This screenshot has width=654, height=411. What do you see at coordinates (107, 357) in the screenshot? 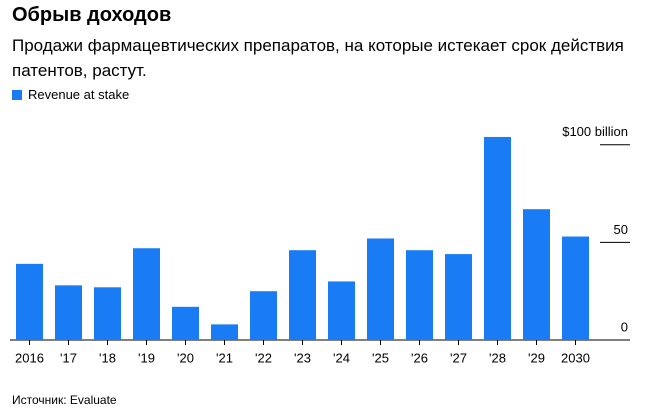
I see `x-tick-label: '18` at bounding box center [107, 357].